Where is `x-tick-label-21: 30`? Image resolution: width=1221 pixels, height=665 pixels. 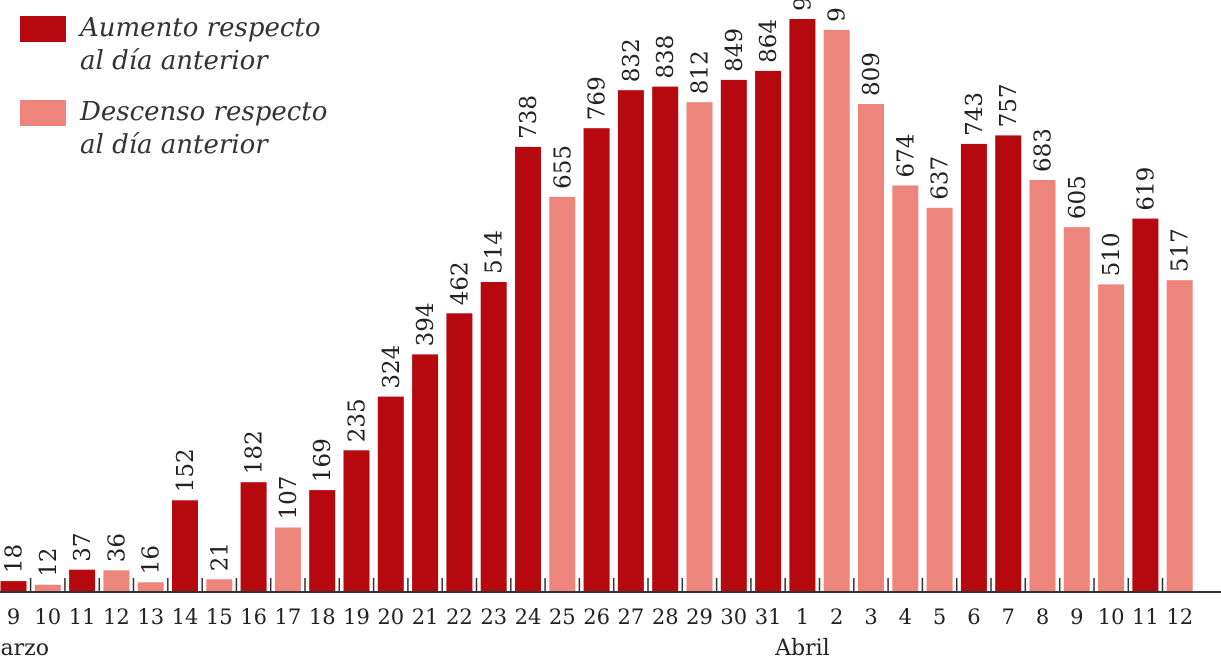 x-tick-label-21: 30 is located at coordinates (733, 617).